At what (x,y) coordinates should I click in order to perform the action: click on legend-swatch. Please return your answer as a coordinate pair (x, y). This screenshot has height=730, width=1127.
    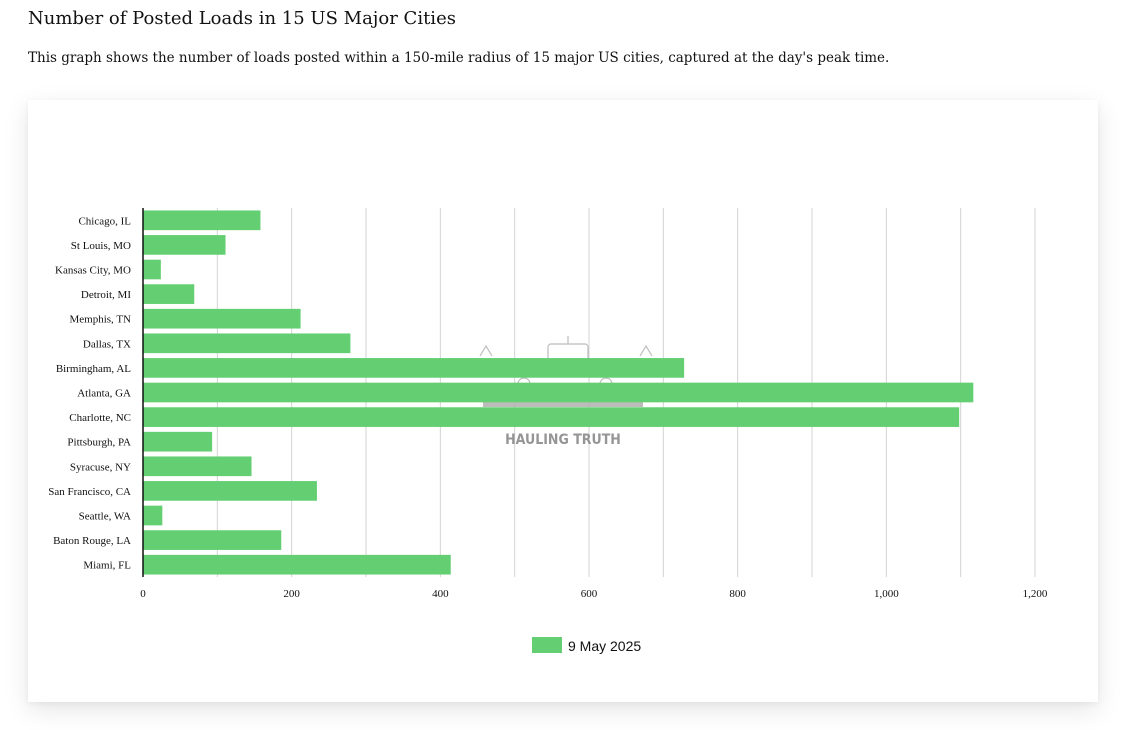
    Looking at the image, I should click on (547, 645).